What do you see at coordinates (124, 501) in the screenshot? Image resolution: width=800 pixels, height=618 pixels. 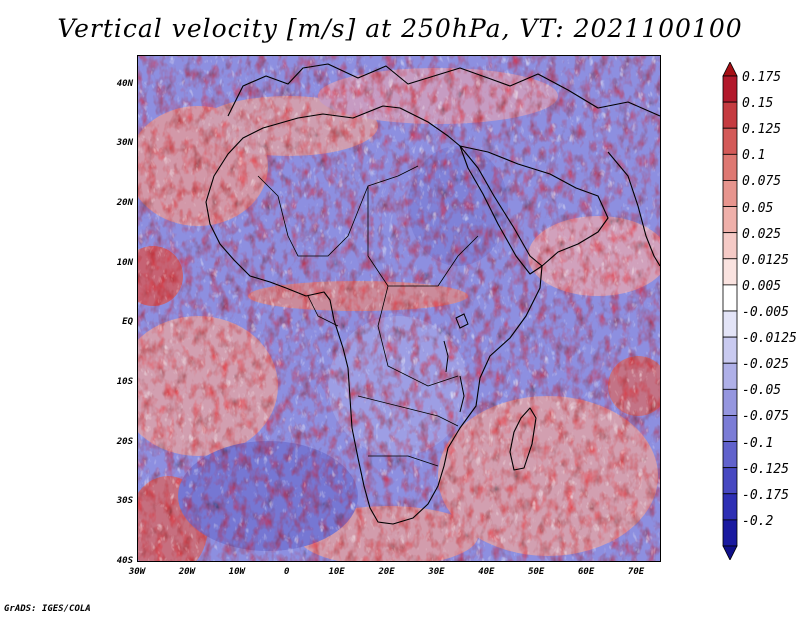 I see `lat-tick-label: 30S` at bounding box center [124, 501].